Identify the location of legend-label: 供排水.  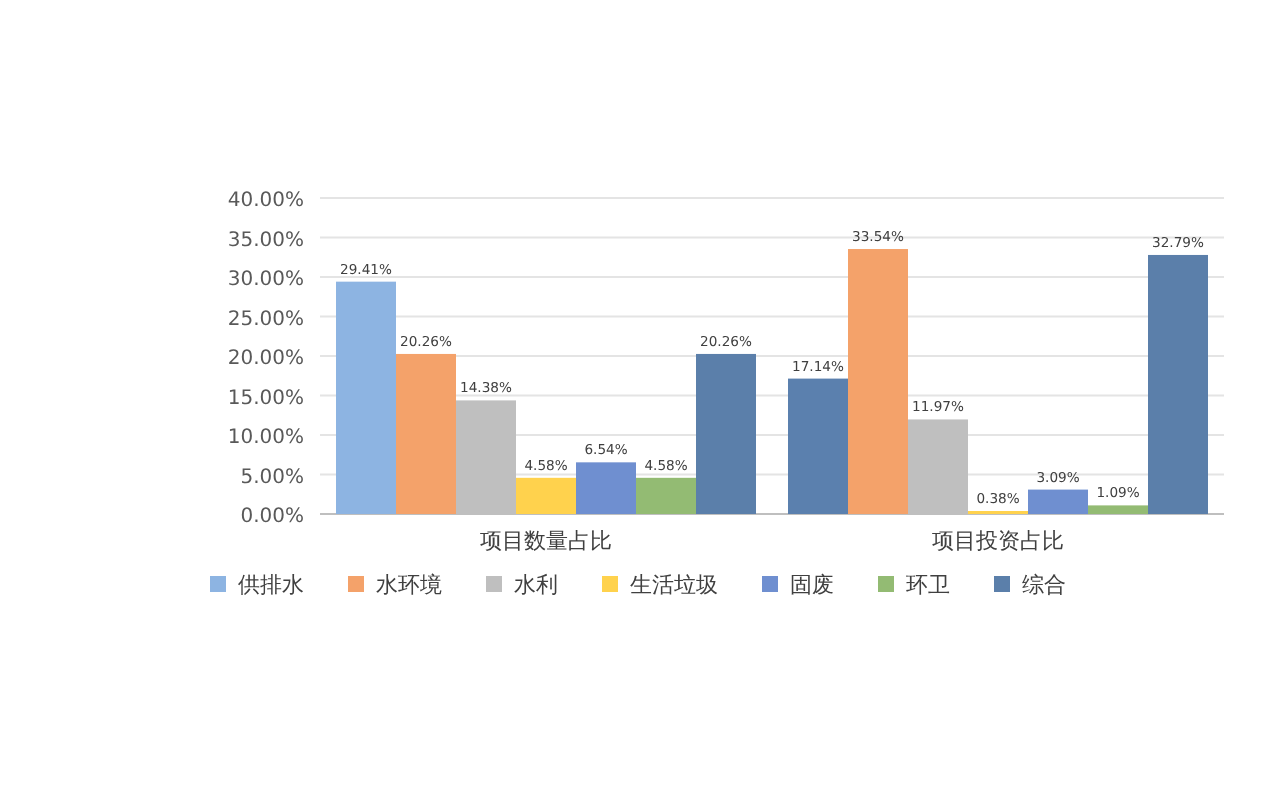
(271, 585).